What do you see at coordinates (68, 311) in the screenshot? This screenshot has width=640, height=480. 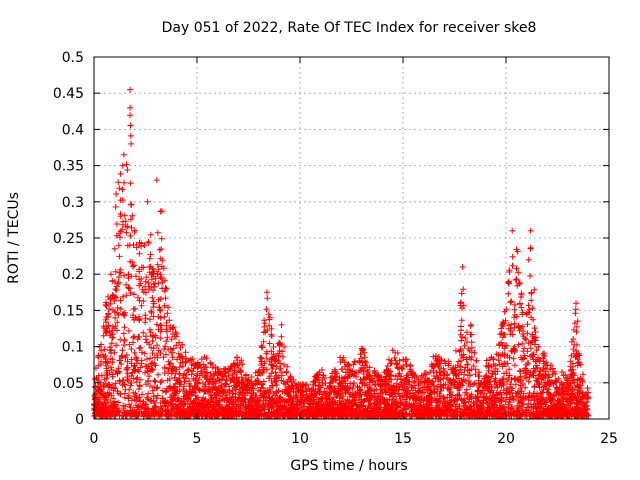 I see `y-tick-label: 0.15` at bounding box center [68, 311].